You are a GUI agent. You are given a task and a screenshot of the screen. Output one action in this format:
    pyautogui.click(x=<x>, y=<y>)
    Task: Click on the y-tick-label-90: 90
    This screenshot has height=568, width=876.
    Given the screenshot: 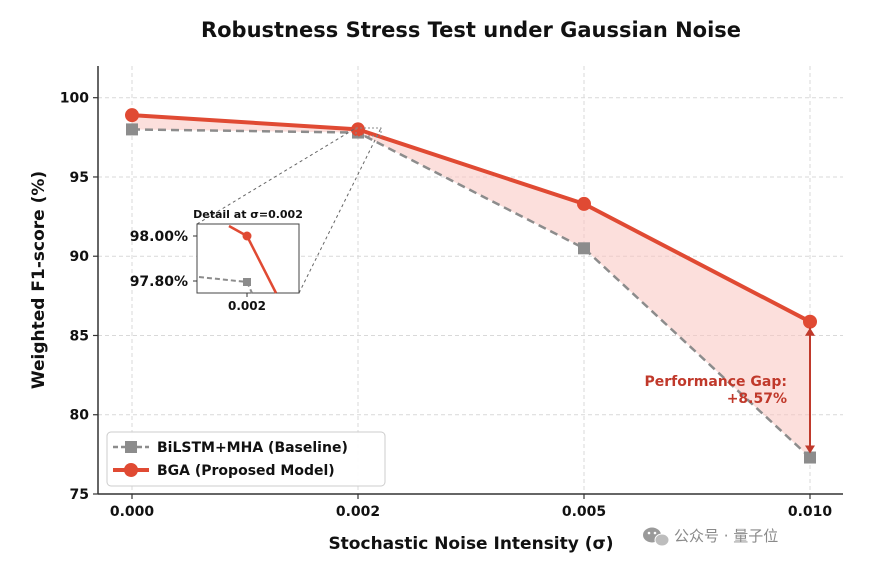 What is the action you would take?
    pyautogui.click(x=80, y=257)
    